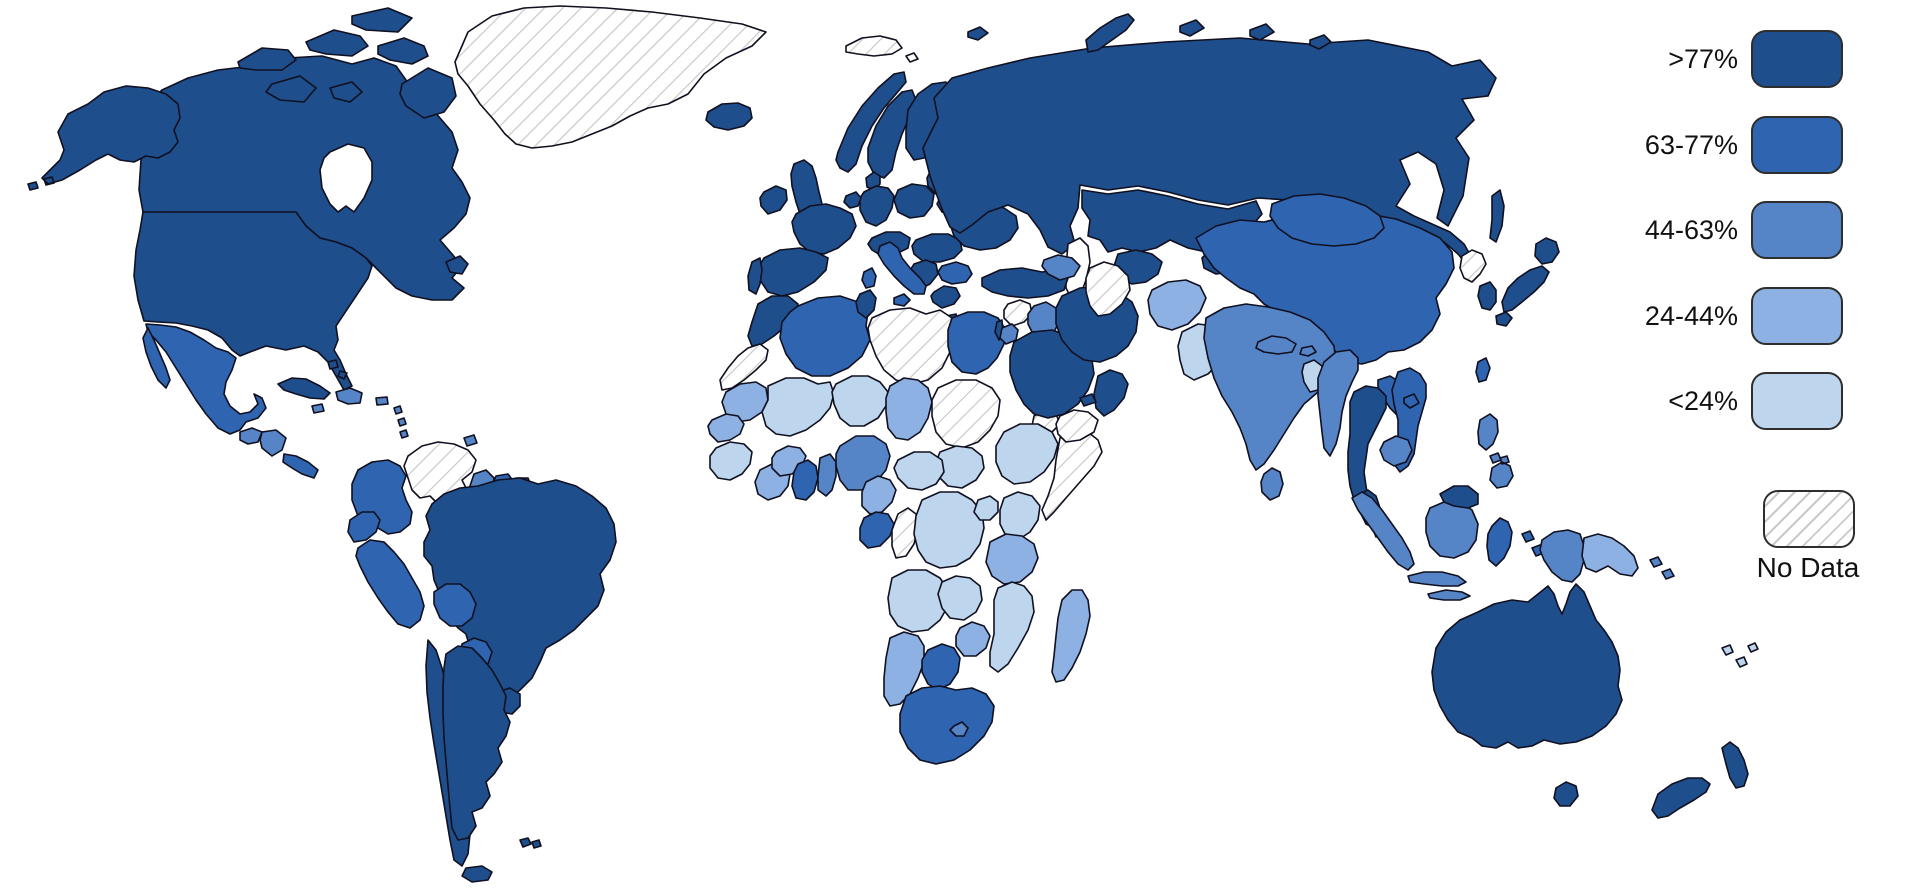 The height and width of the screenshot is (892, 1920). Describe the element at coordinates (1566, 794) in the screenshot. I see `region-tasmania` at that location.